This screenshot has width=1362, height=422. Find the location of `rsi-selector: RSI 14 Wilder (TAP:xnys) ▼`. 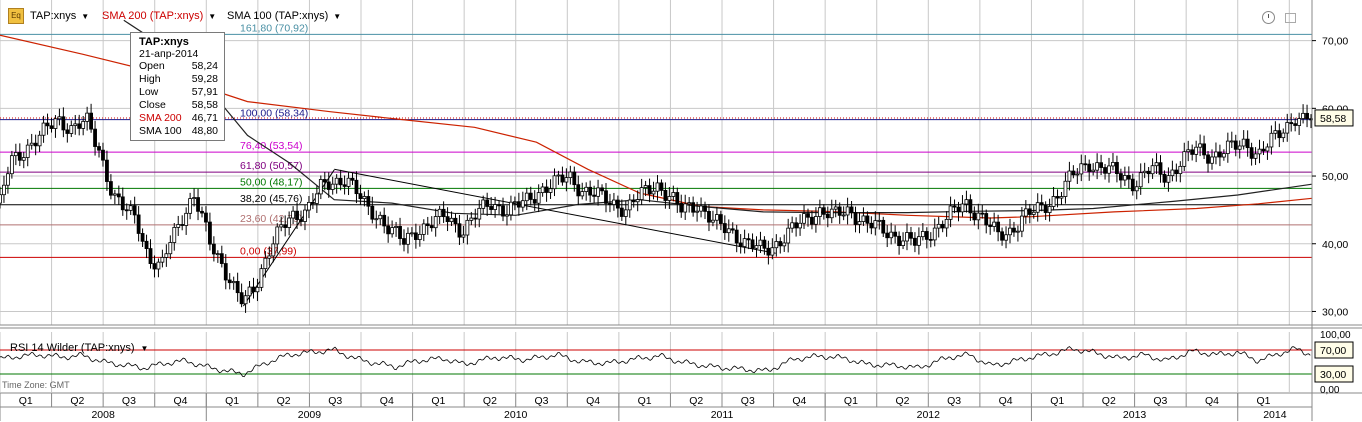

rsi-selector: RSI 14 Wilder (TAP:xnys) ▼ is located at coordinates (79, 348).